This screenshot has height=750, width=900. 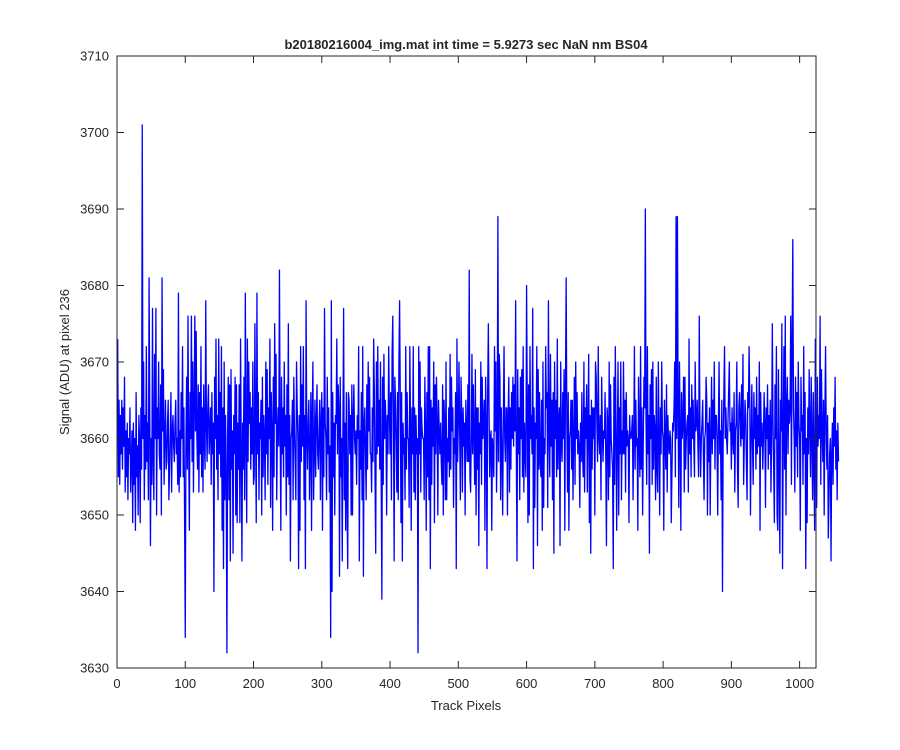 I want to click on x-tick-label: 1000, so click(x=799, y=683).